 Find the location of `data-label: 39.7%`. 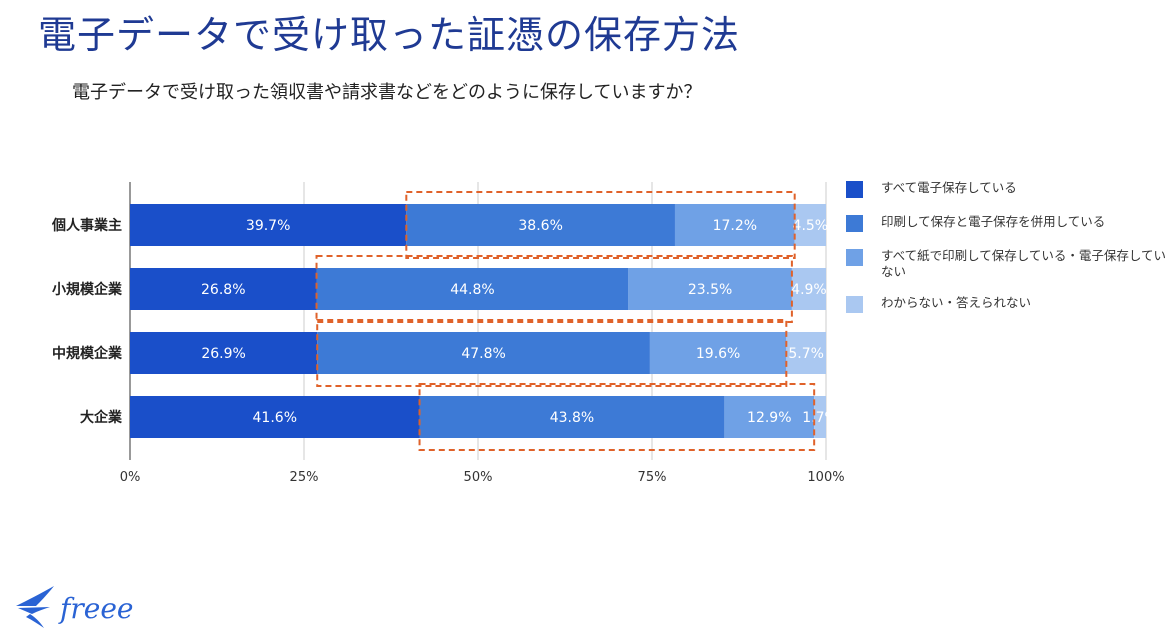

data-label: 39.7% is located at coordinates (268, 226).